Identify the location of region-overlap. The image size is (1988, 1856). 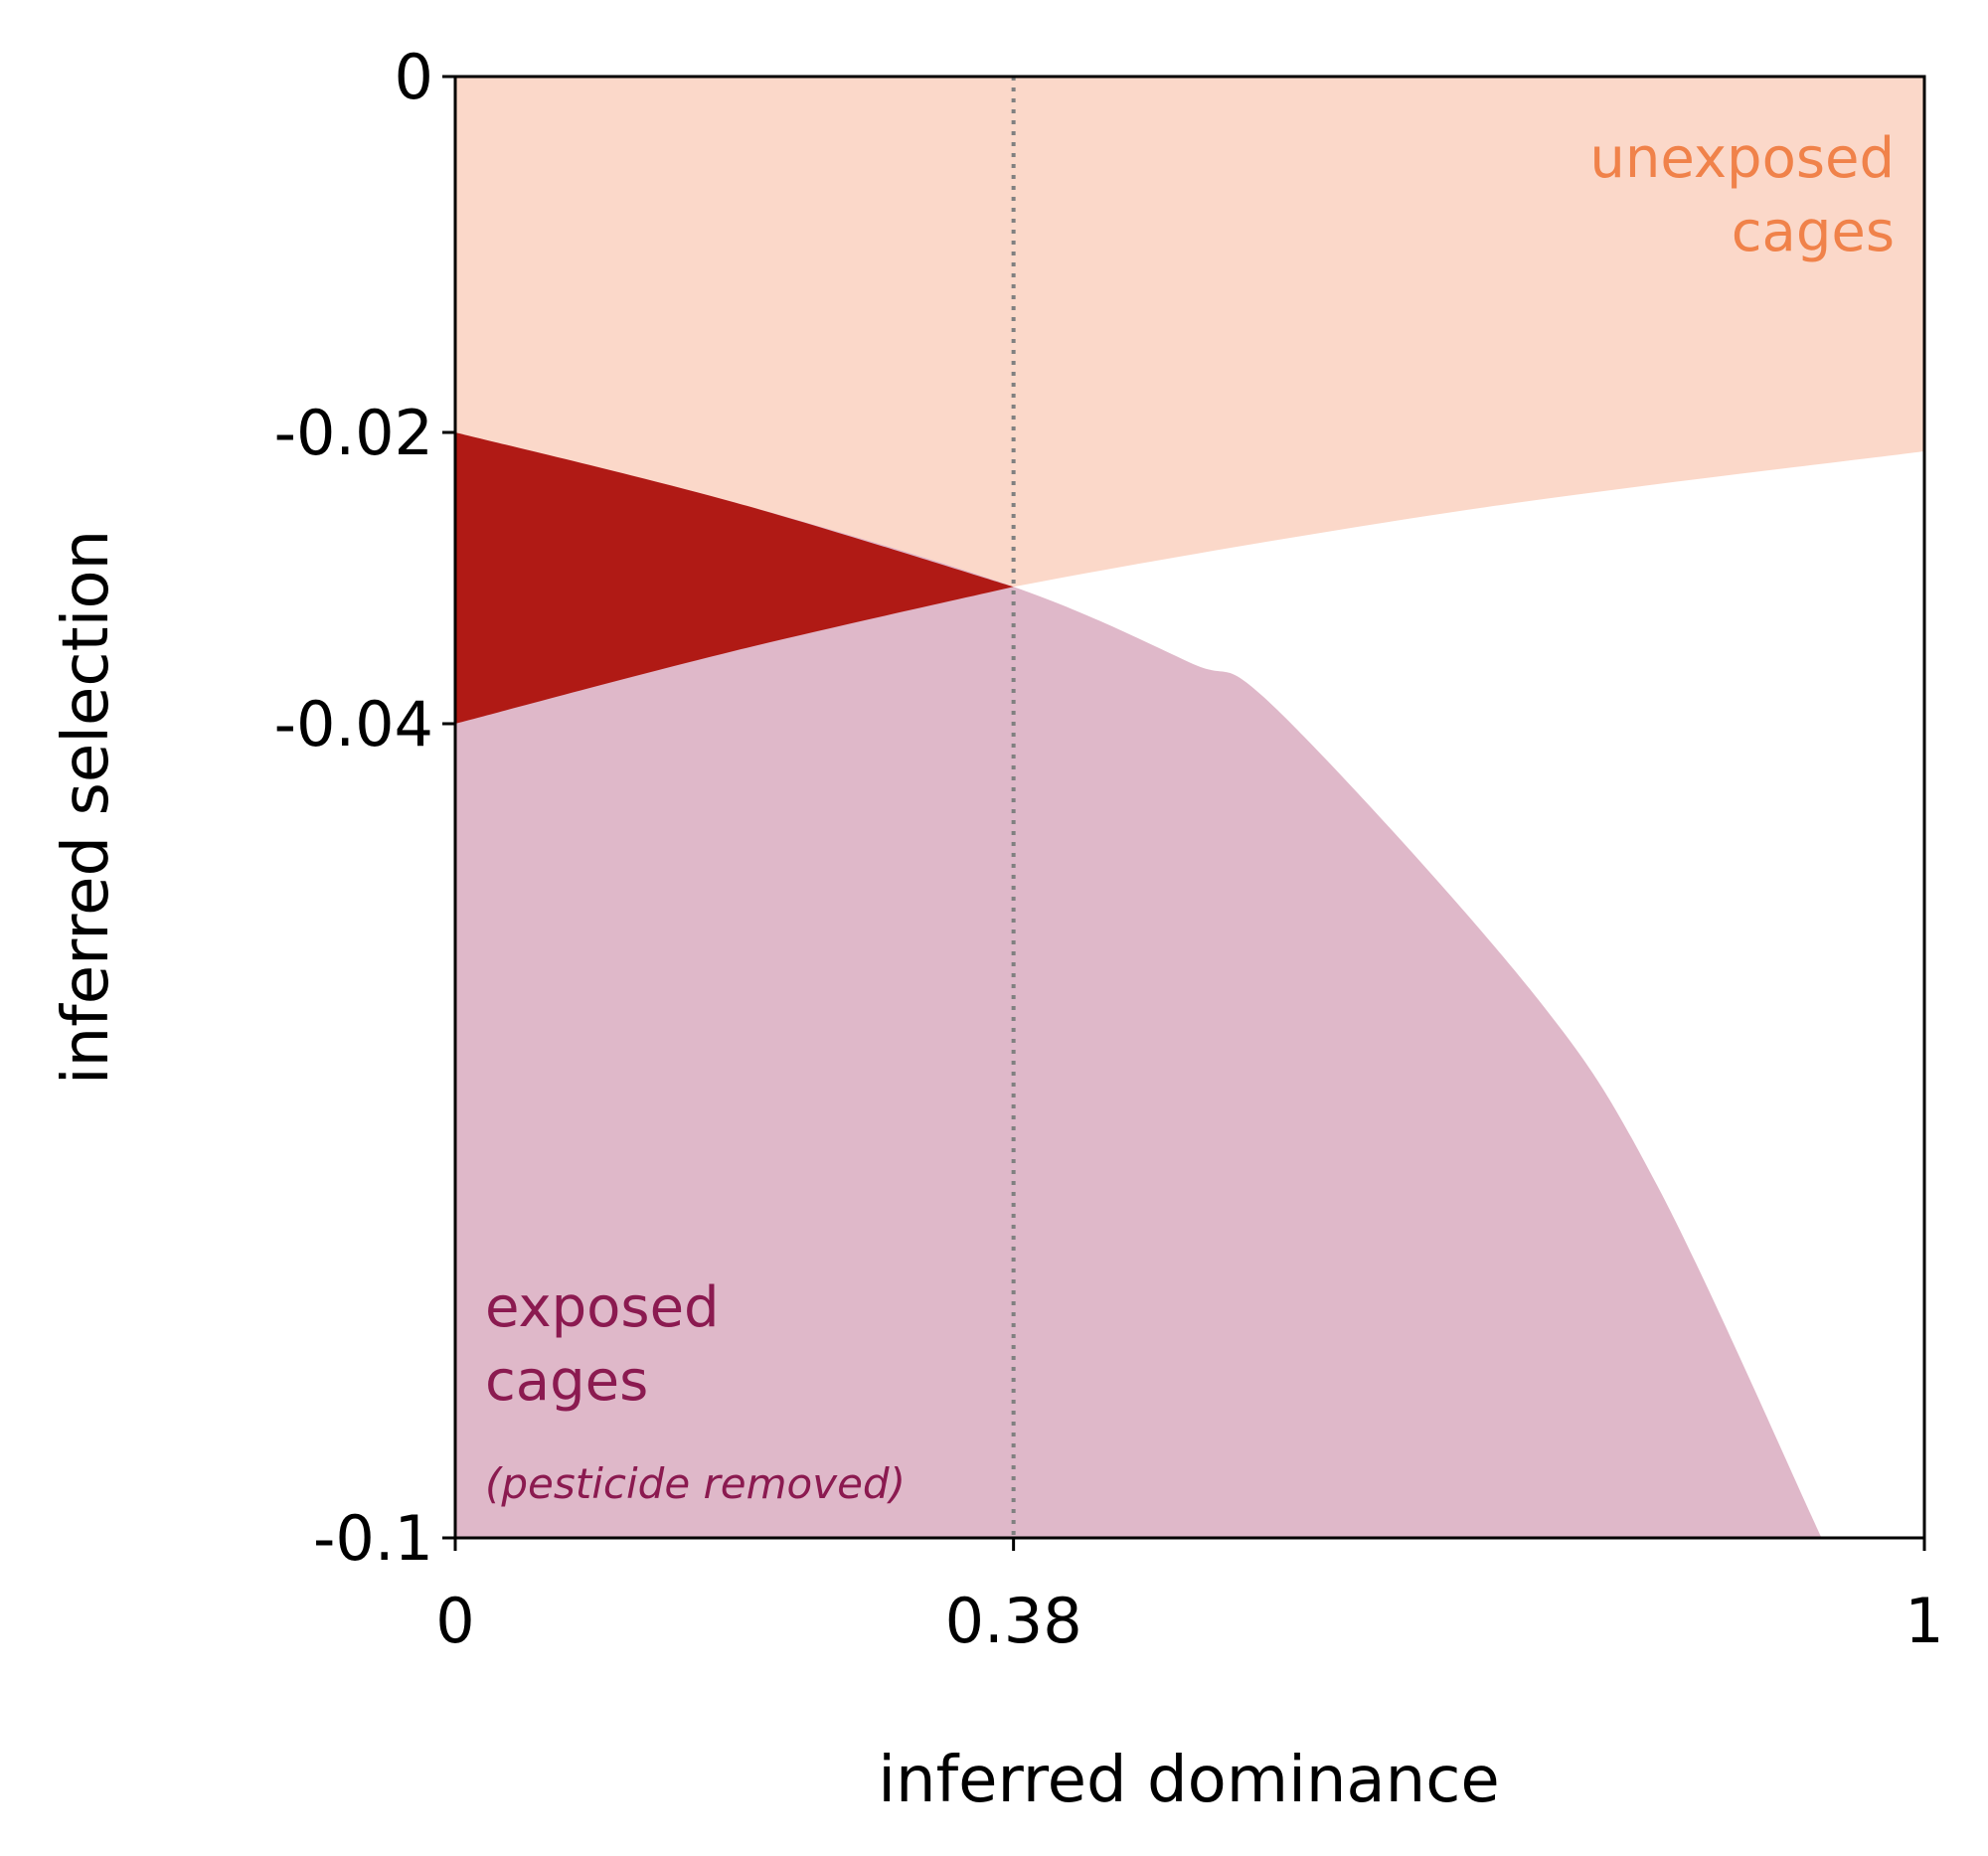
(734, 578).